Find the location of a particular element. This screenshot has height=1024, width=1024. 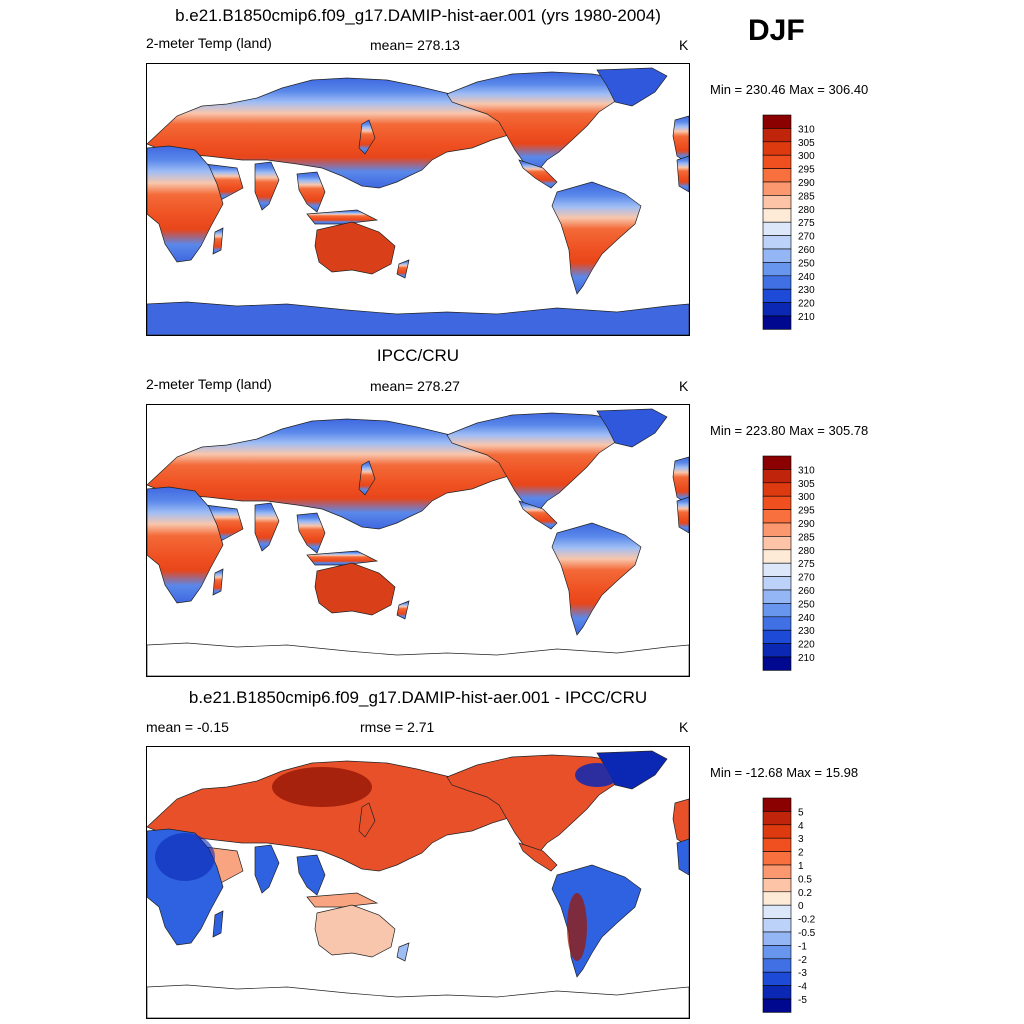

colorbar-label-1: 305 is located at coordinates (806, 143).